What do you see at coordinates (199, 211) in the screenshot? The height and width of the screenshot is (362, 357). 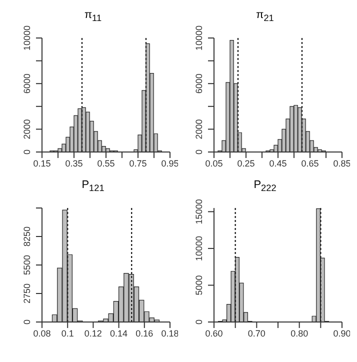 I see `y-tick-label: 15000` at bounding box center [199, 211].